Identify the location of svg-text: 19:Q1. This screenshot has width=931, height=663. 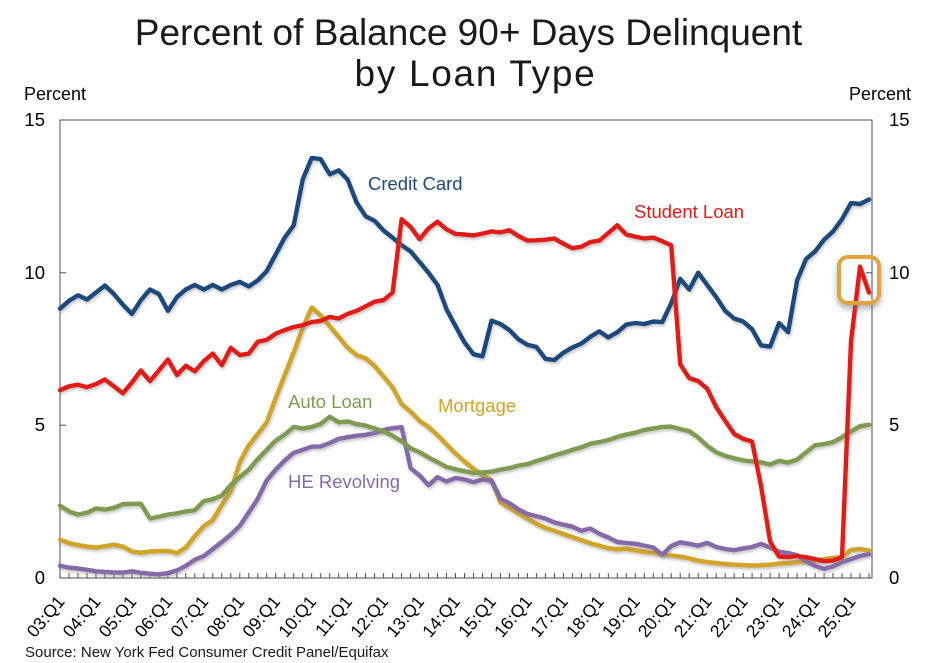
(621, 616).